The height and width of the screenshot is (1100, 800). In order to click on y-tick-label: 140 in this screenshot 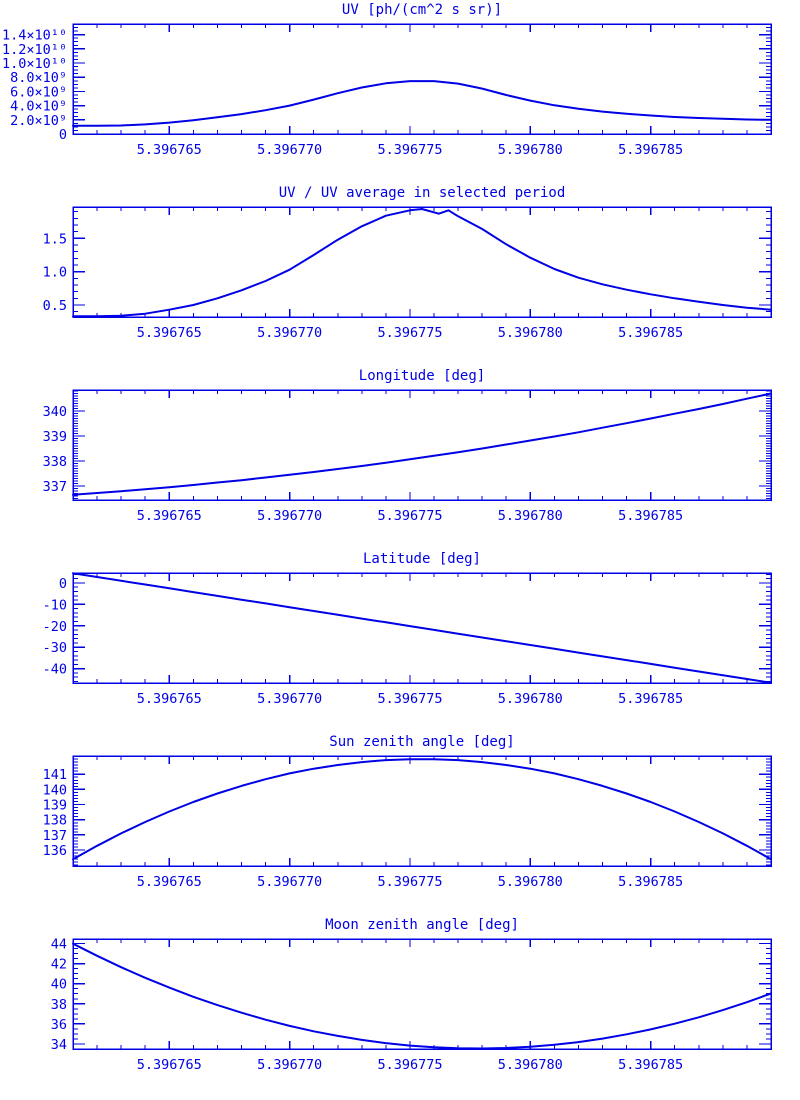, I will do `click(55, 790)`.